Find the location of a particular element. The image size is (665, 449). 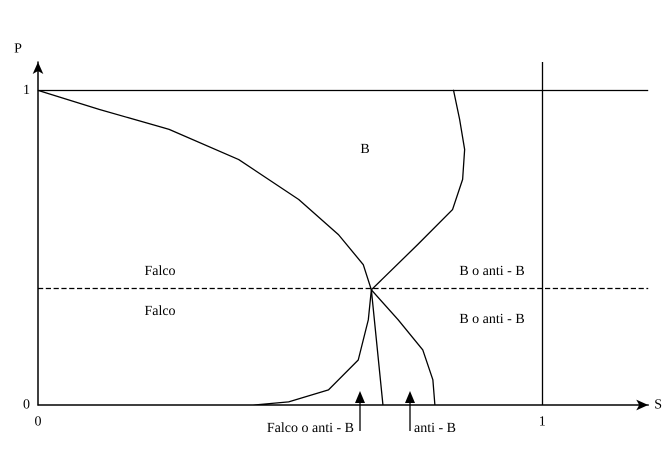

annotation: B is located at coordinates (365, 150).